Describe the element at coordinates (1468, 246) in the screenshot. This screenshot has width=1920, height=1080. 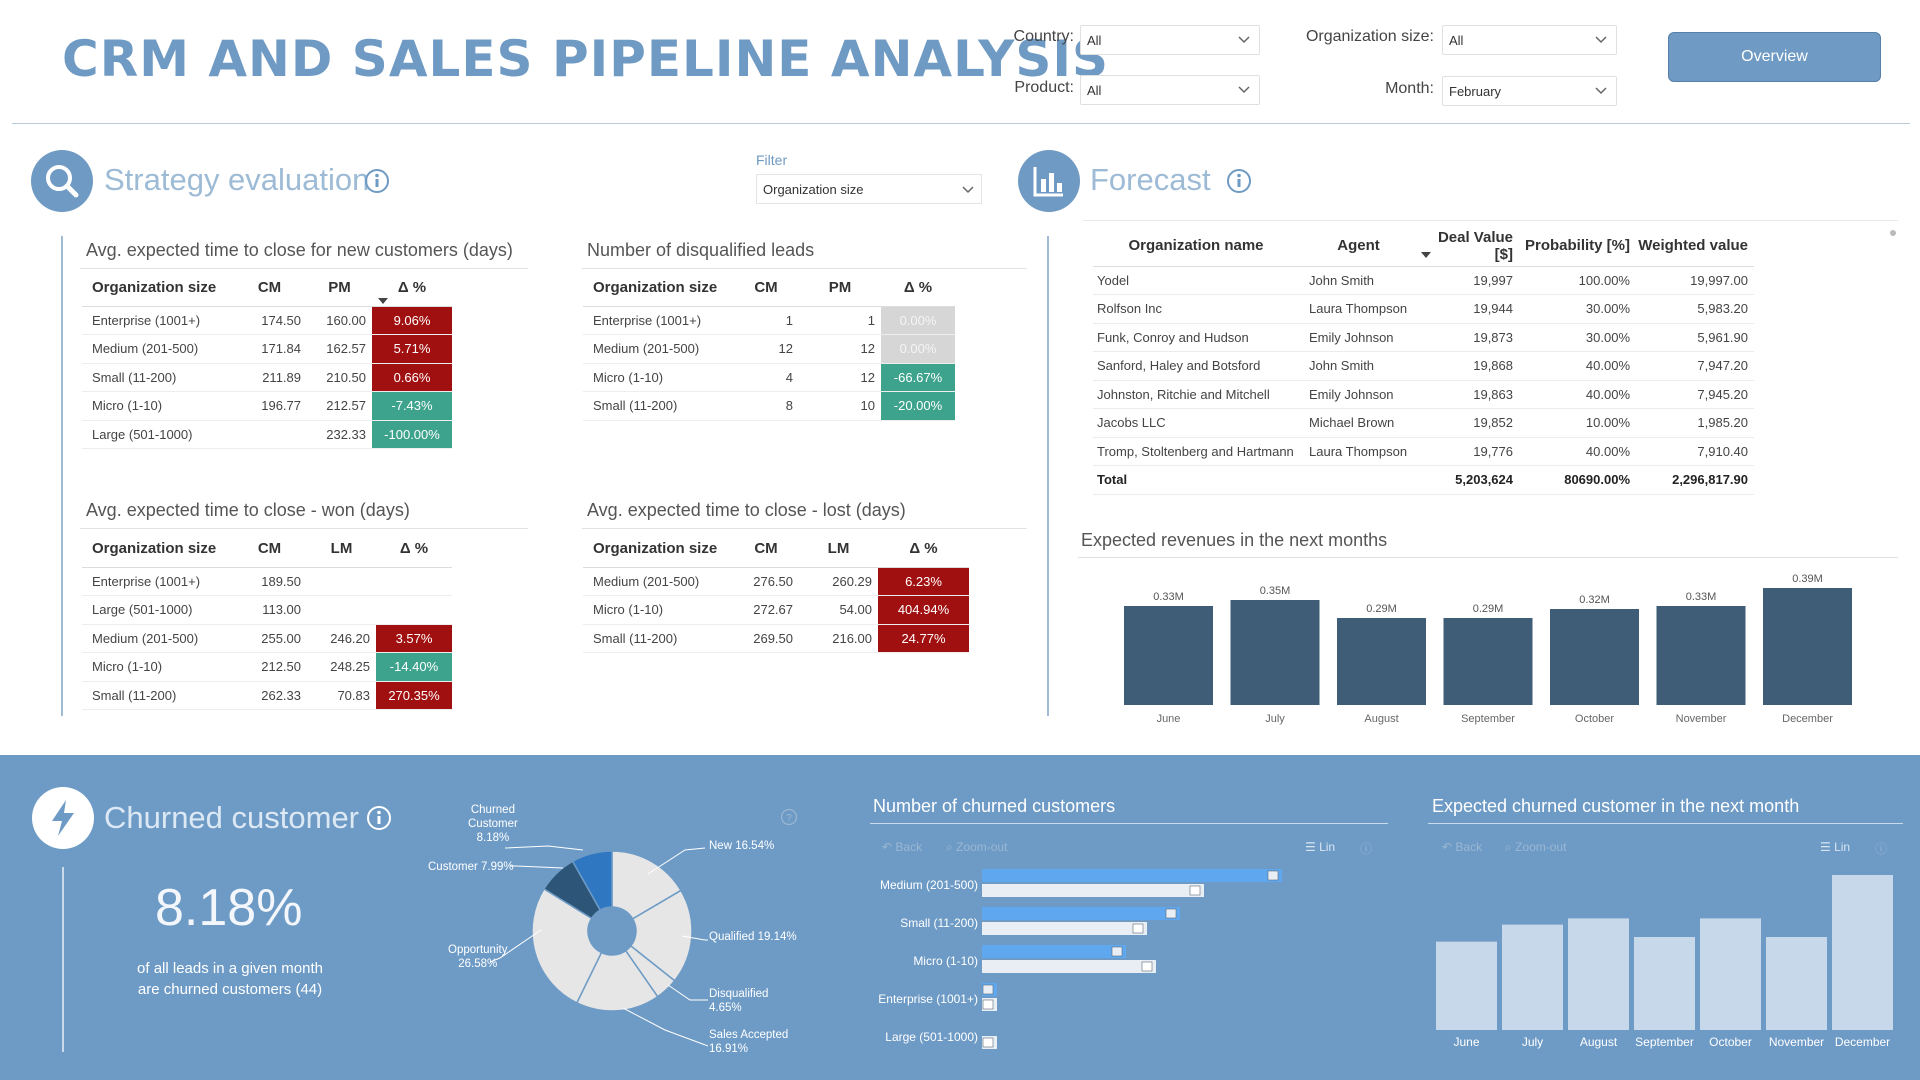
I see `col-header-sorted: Deal Value [$]` at that location.